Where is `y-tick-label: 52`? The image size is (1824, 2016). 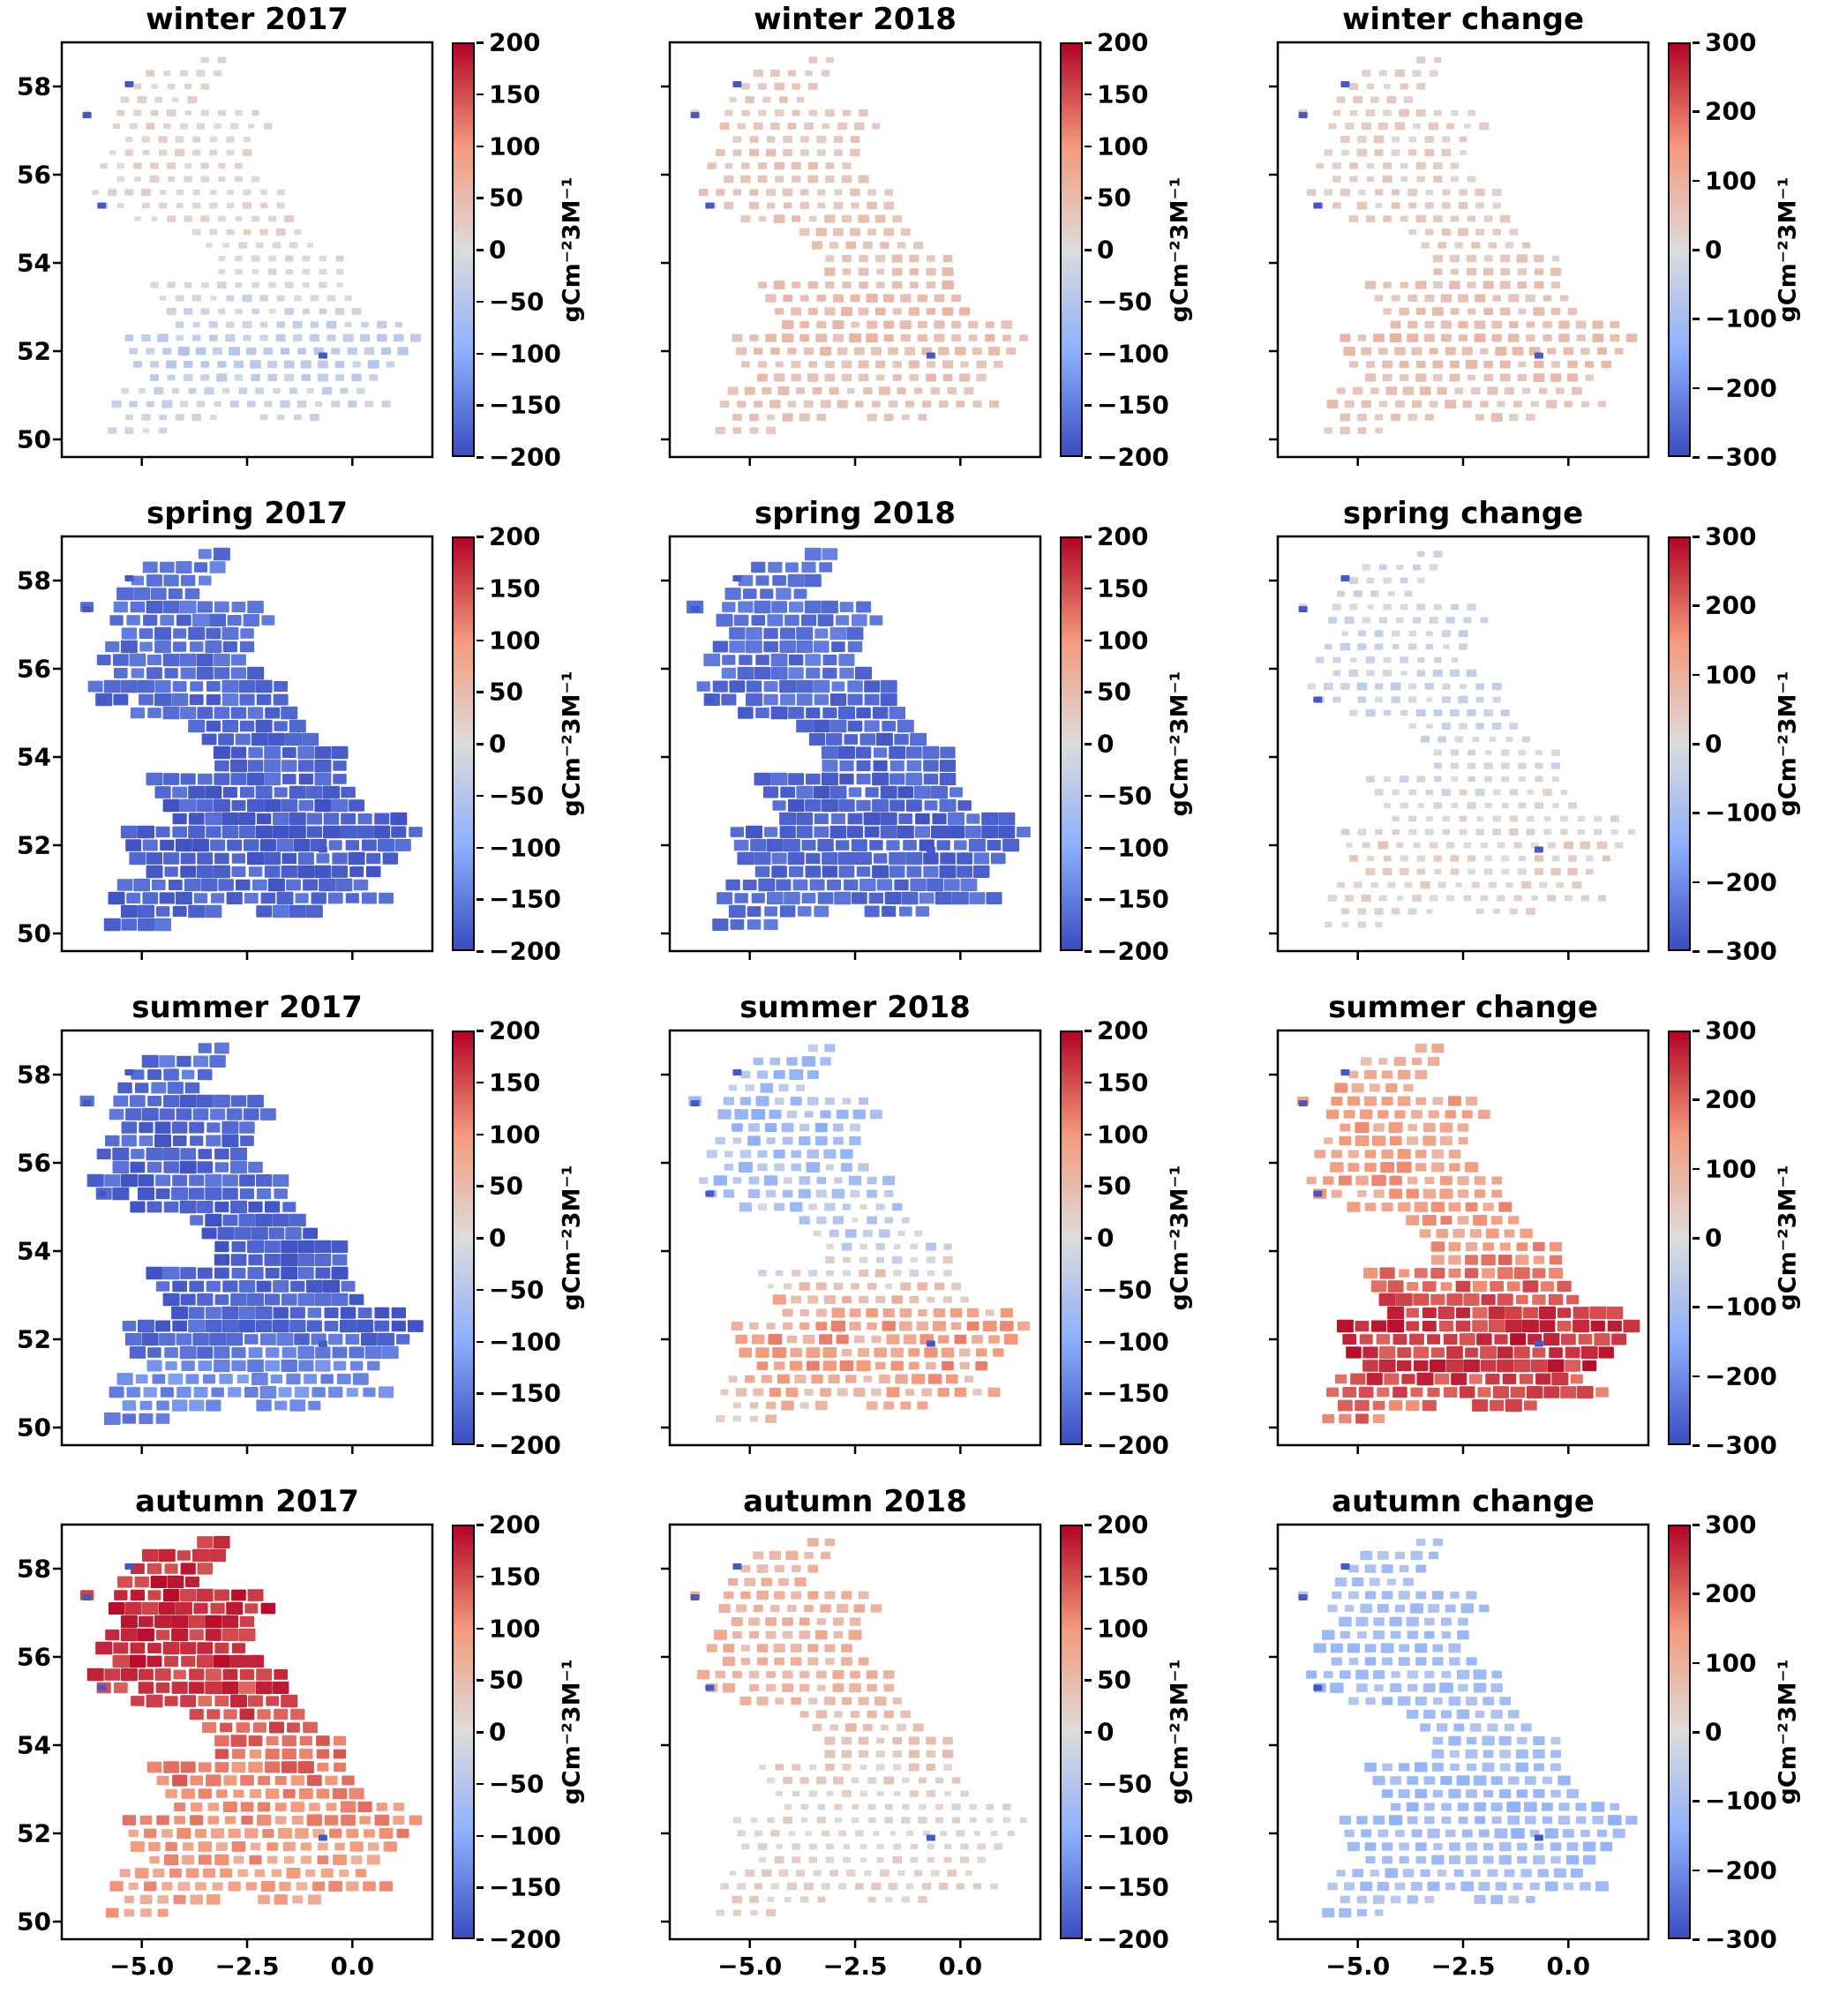 y-tick-label: 52 is located at coordinates (34, 845).